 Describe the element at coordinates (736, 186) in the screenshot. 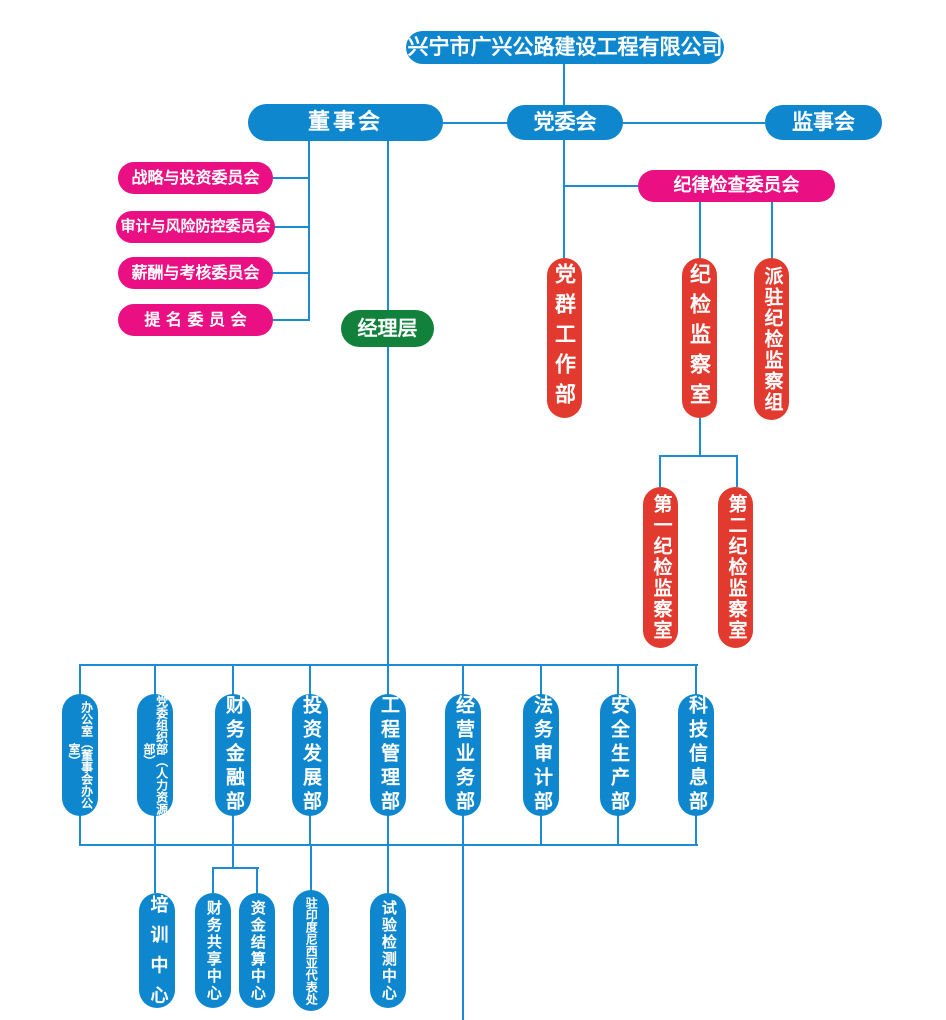

I see `node-discipline-inspection-committee: 纪律检查委员会` at that location.